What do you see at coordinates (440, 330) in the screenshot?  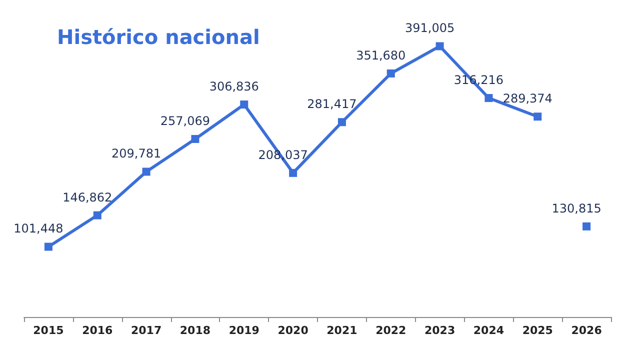 I see `x-tick-label: 2023` at bounding box center [440, 330].